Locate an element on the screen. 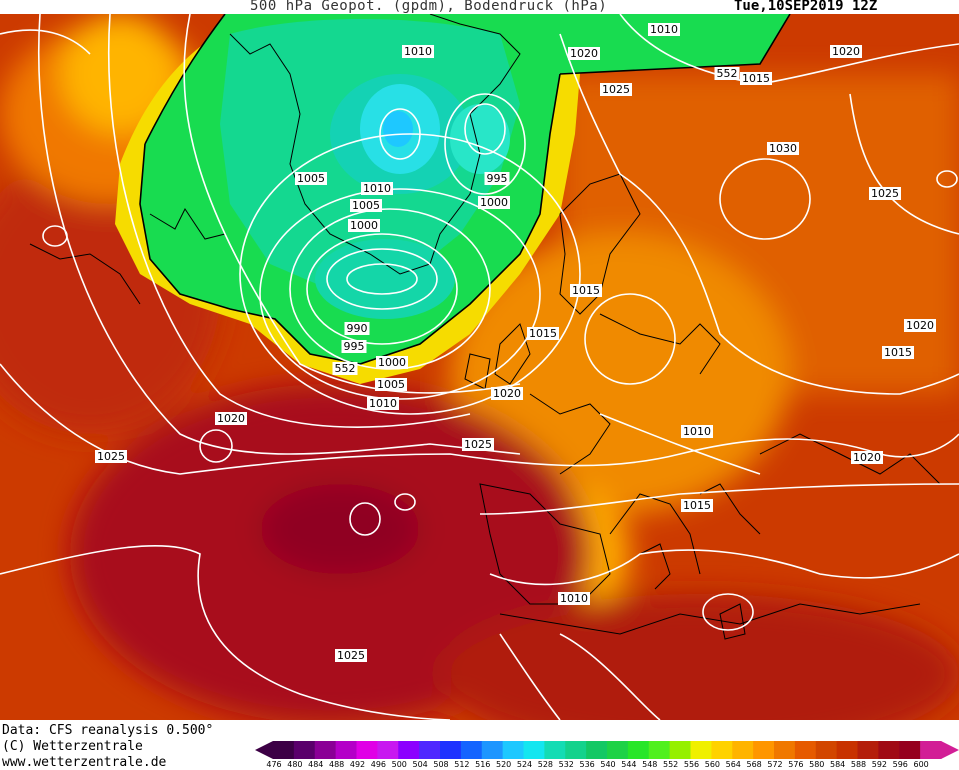  colorbar-tick-label: 572 is located at coordinates (775, 764).